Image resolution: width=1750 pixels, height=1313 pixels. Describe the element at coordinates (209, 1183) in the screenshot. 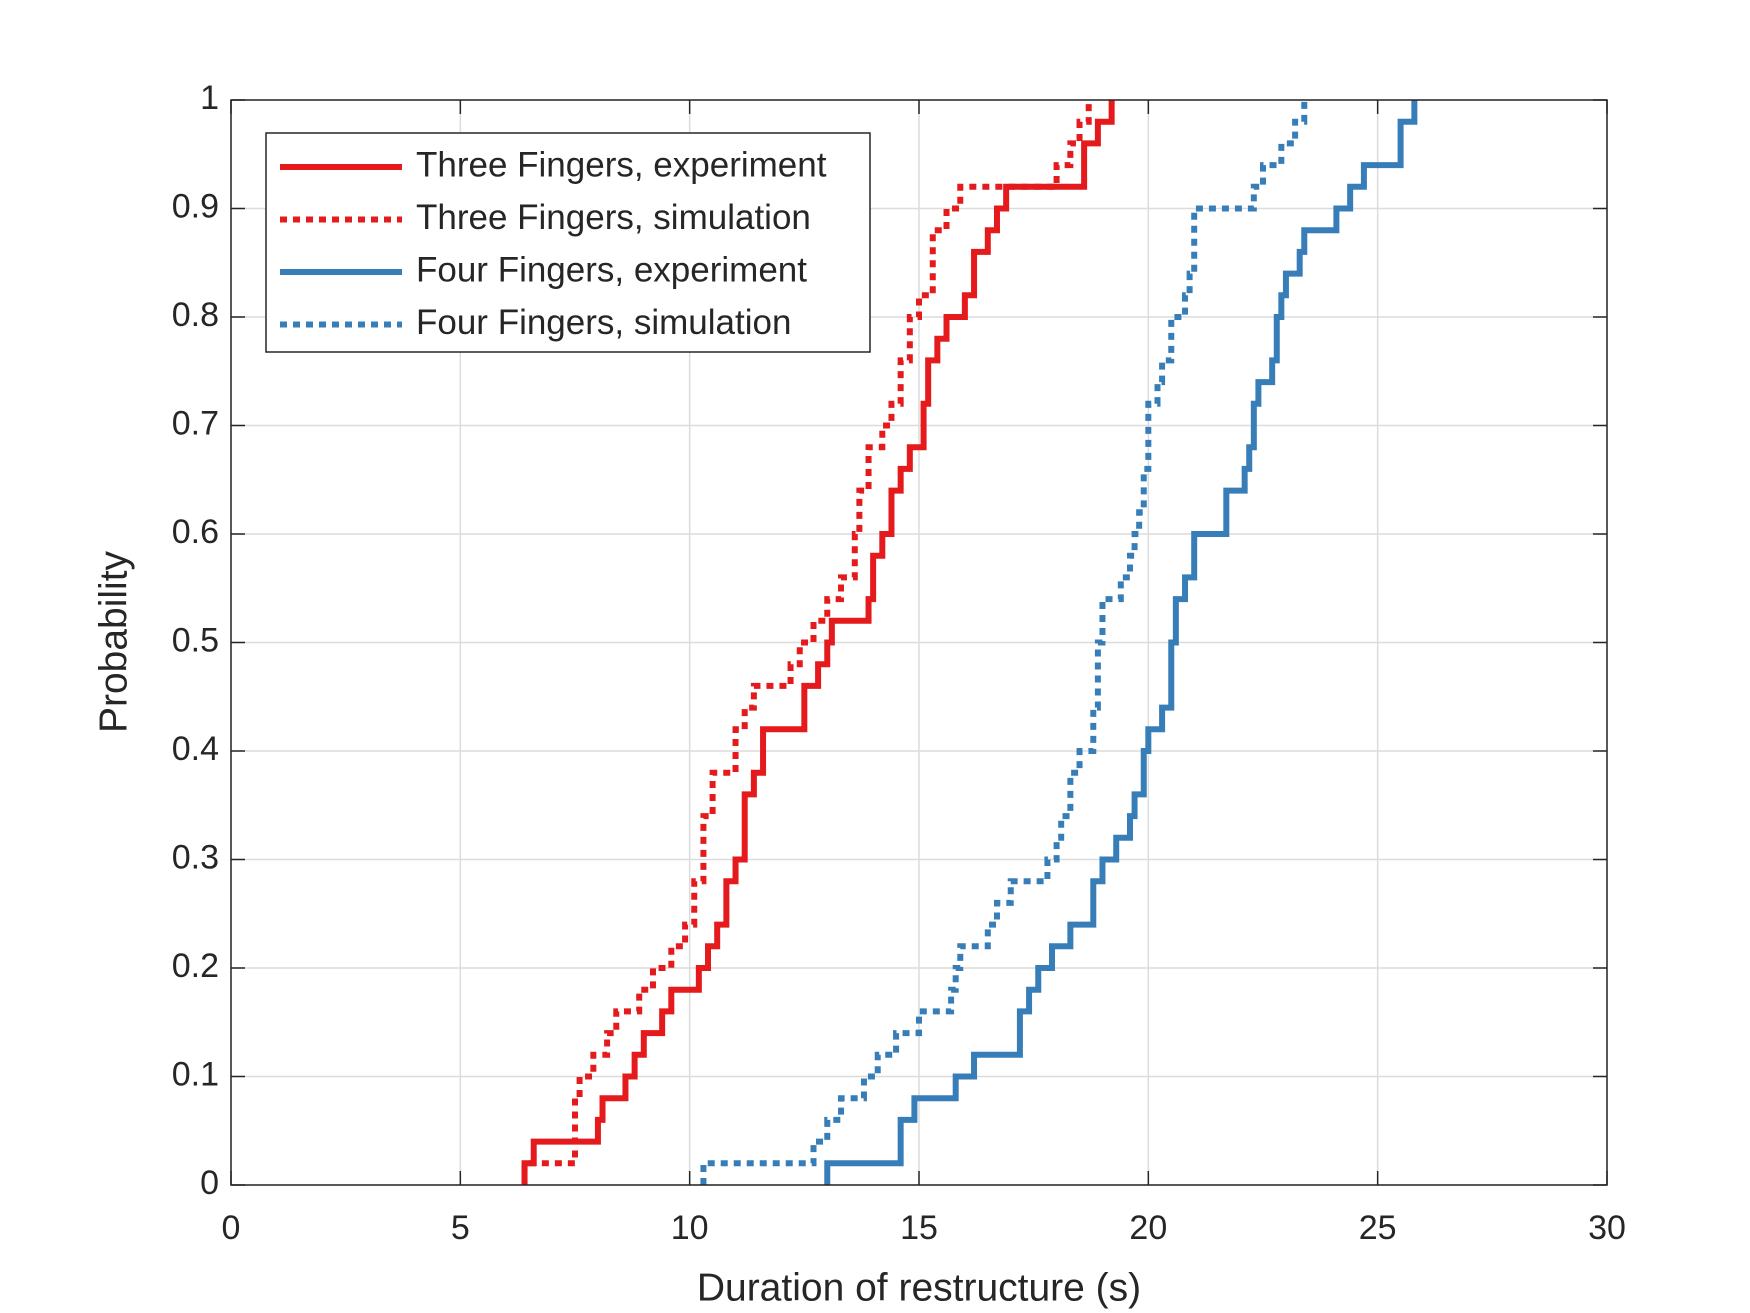

I see `y-tick-label: 0` at that location.